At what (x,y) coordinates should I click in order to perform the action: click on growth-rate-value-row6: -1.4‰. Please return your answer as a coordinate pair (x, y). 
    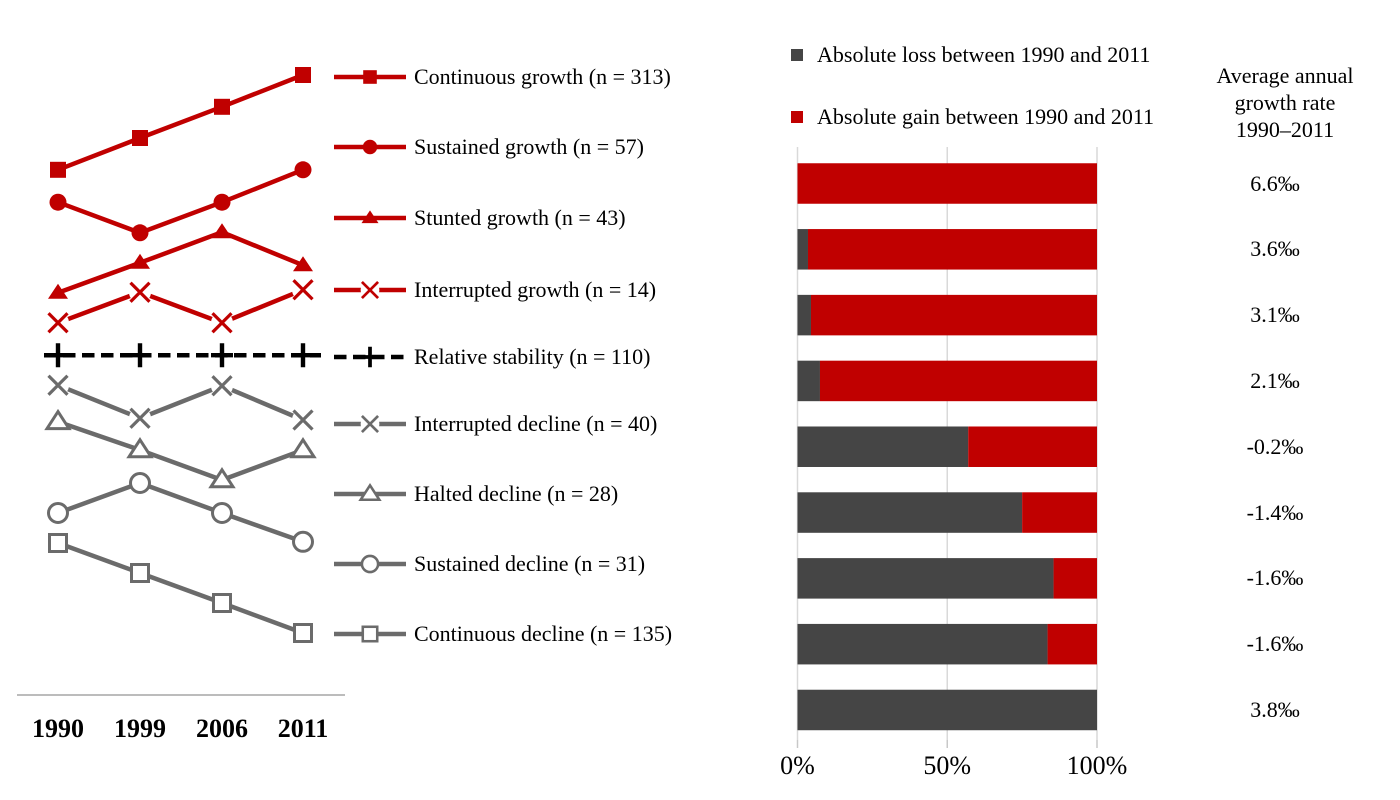
    Looking at the image, I should click on (1275, 512).